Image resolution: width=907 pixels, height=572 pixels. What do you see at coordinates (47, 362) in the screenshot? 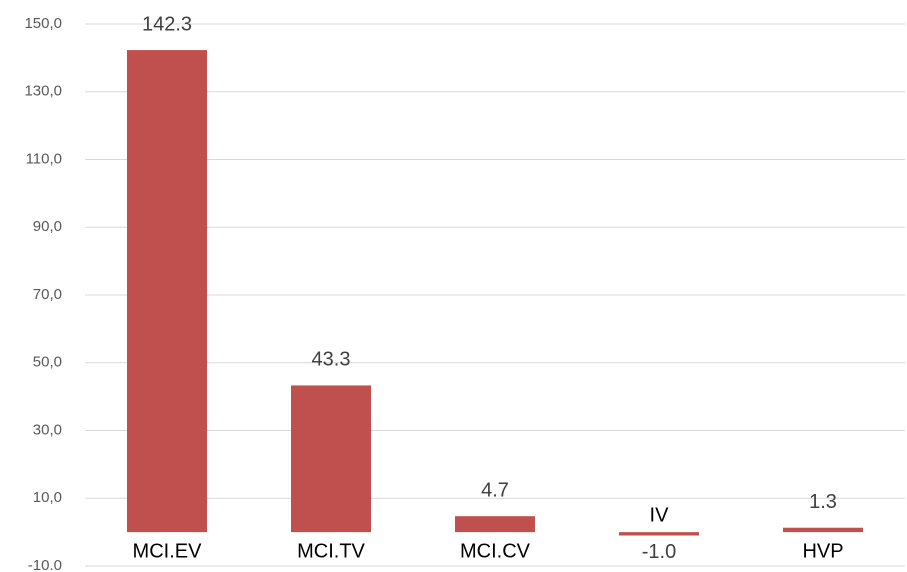
I see `y-tick-label: 50,0` at bounding box center [47, 362].